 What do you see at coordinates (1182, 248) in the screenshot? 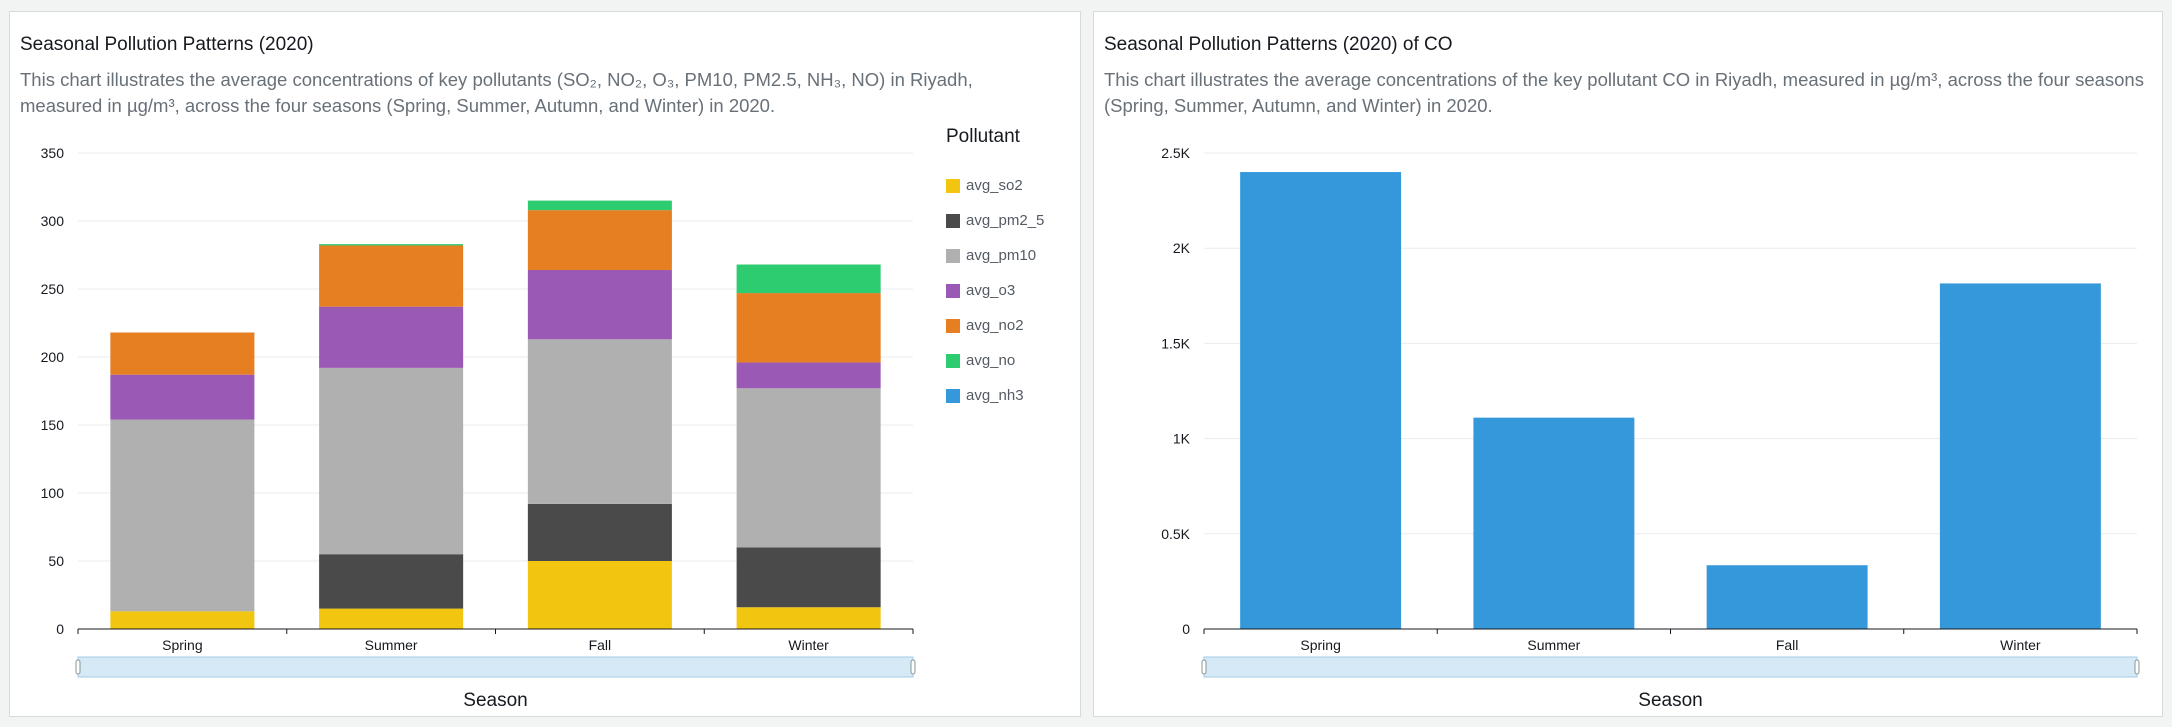
I see `y-tick-label: 2K` at bounding box center [1182, 248].